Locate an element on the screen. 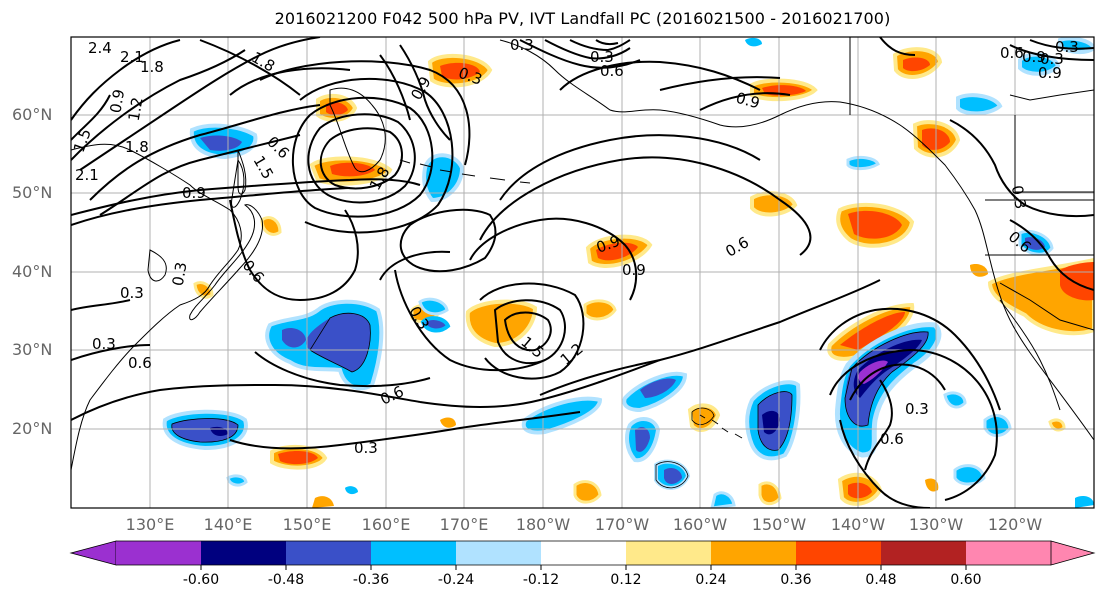  colorbar-tick-label: -0.36 is located at coordinates (371, 580).